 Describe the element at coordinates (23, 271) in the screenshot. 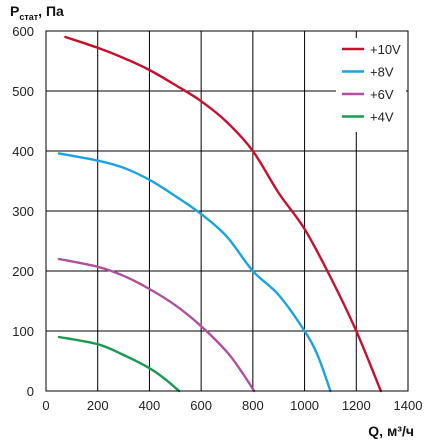

I see `y-tick-label: 200` at that location.